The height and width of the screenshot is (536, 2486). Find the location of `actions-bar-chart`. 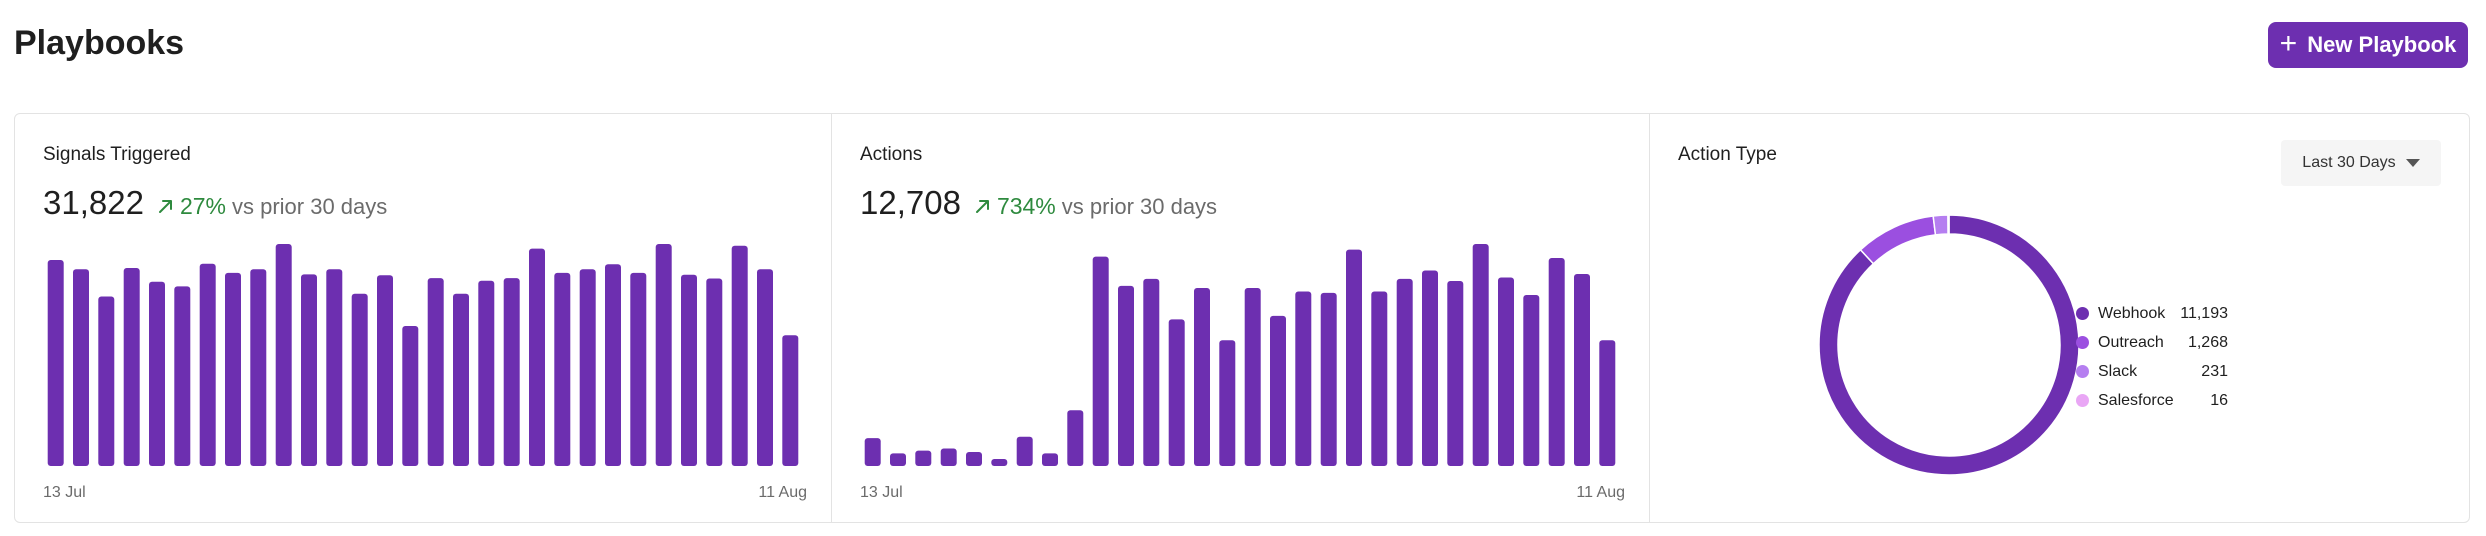

actions-bar-chart is located at coordinates (1240, 355).